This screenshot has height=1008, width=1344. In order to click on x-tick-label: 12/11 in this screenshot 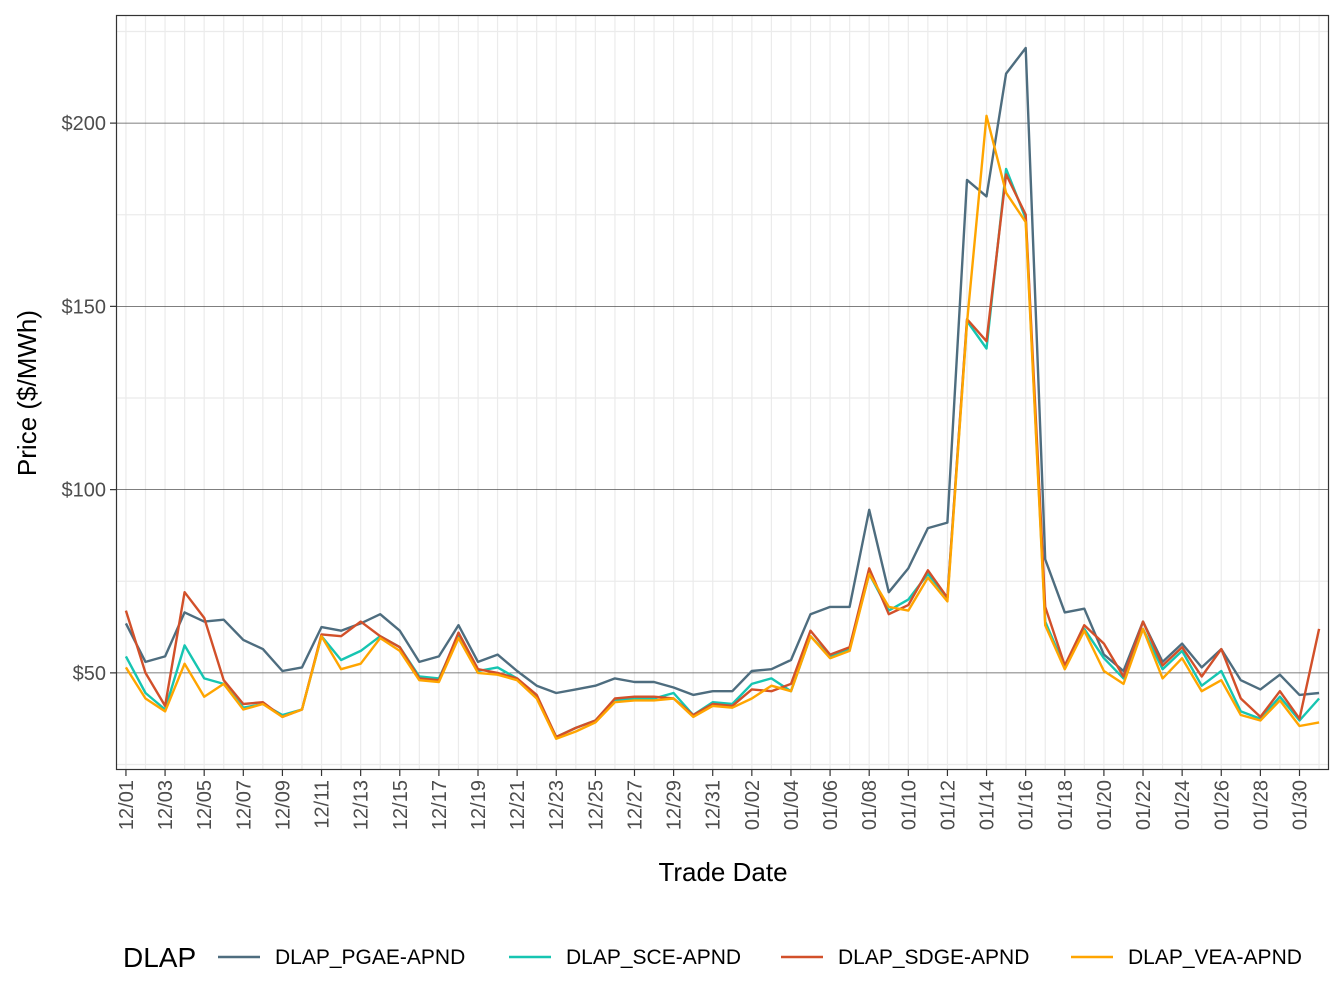, I will do `click(323, 804)`.